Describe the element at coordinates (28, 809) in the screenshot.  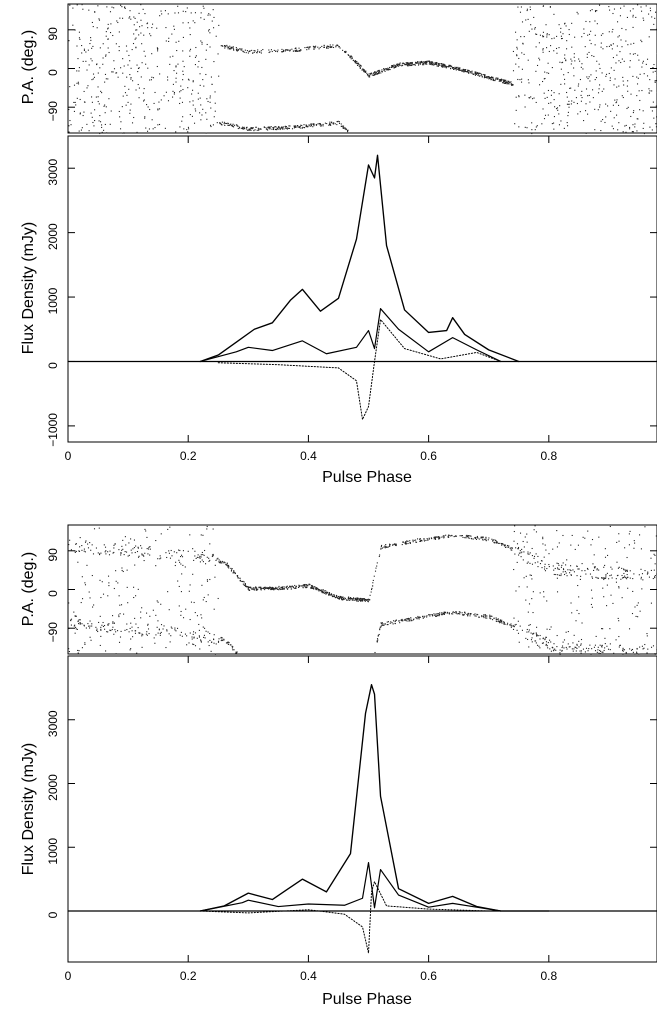
I see `flux-y-axis-label-bottom: Flux Density (mJy)` at that location.